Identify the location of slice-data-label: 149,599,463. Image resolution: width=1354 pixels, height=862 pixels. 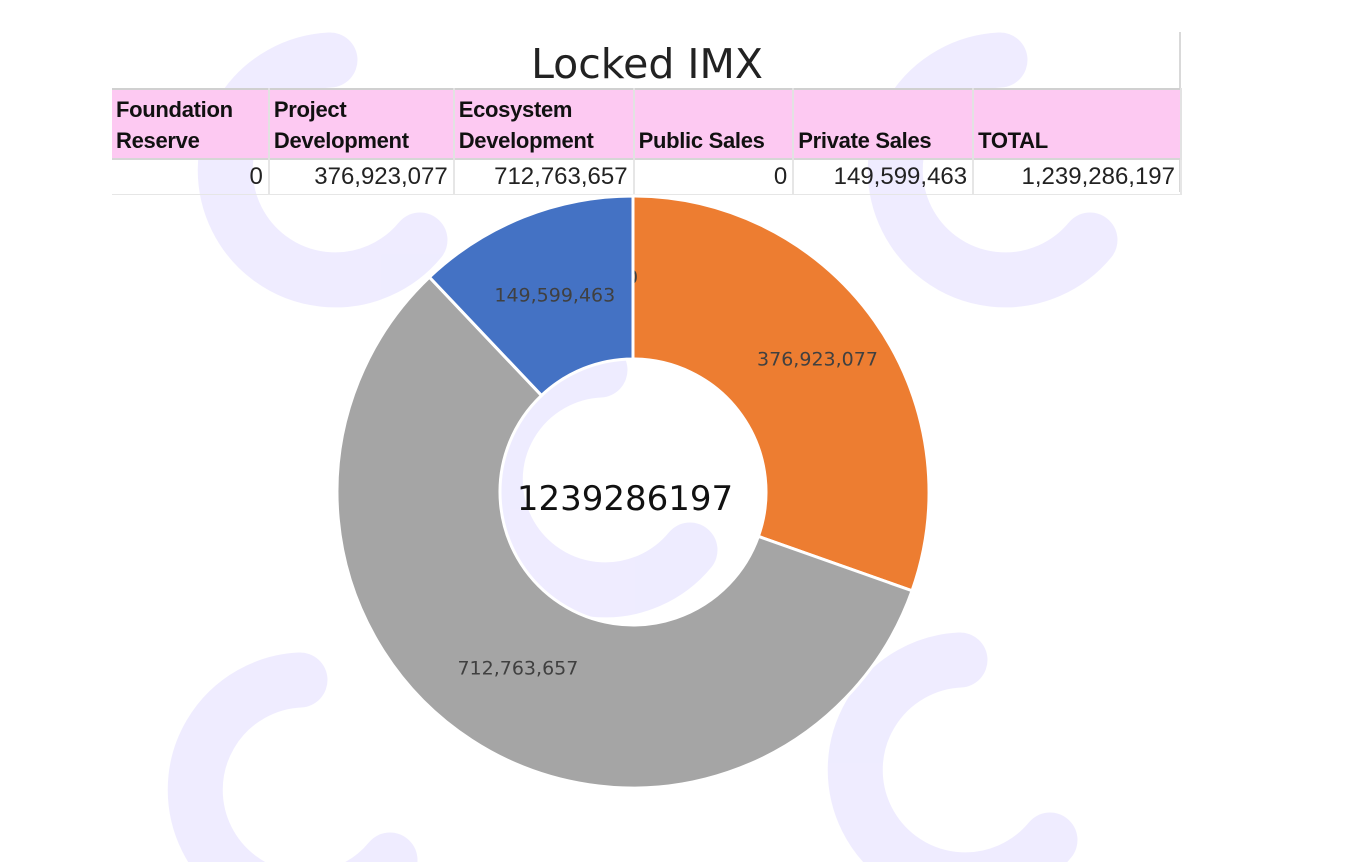
(554, 295).